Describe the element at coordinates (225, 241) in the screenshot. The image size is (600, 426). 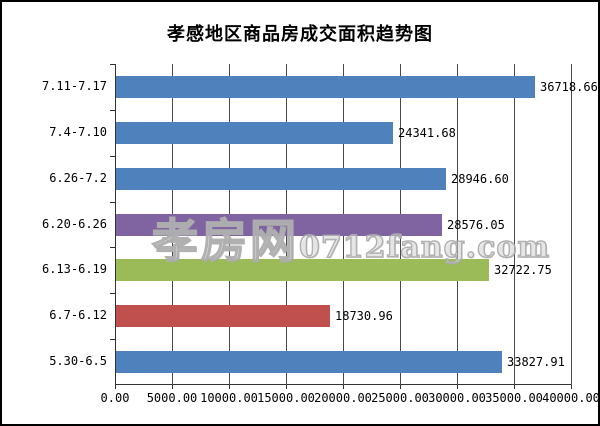
I see `watermark-site-name: 孝房网` at that location.